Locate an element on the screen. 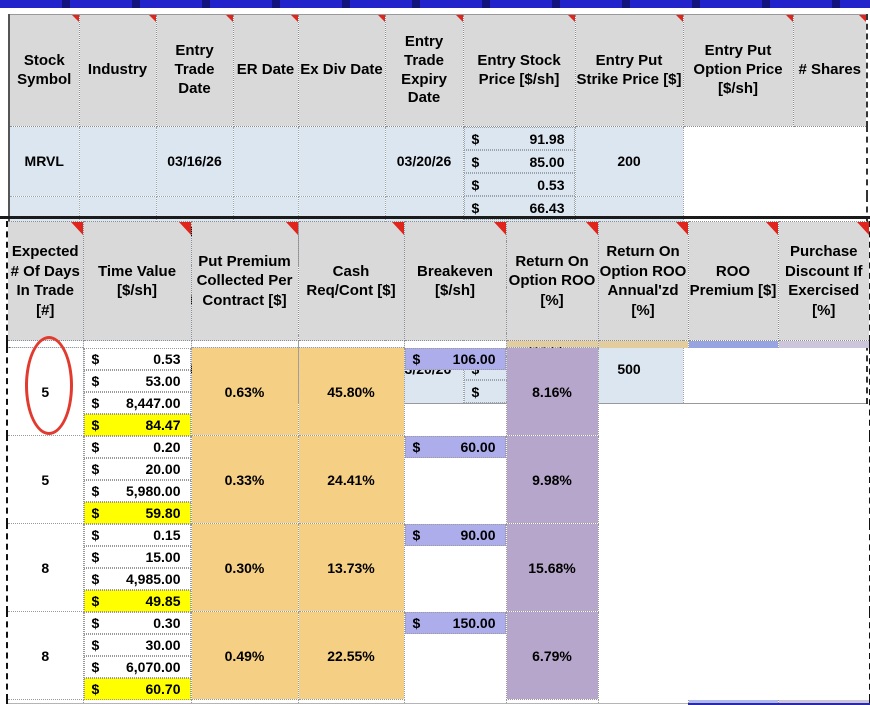 This screenshot has width=870, height=705. cell-ex-div-date is located at coordinates (341, 161).